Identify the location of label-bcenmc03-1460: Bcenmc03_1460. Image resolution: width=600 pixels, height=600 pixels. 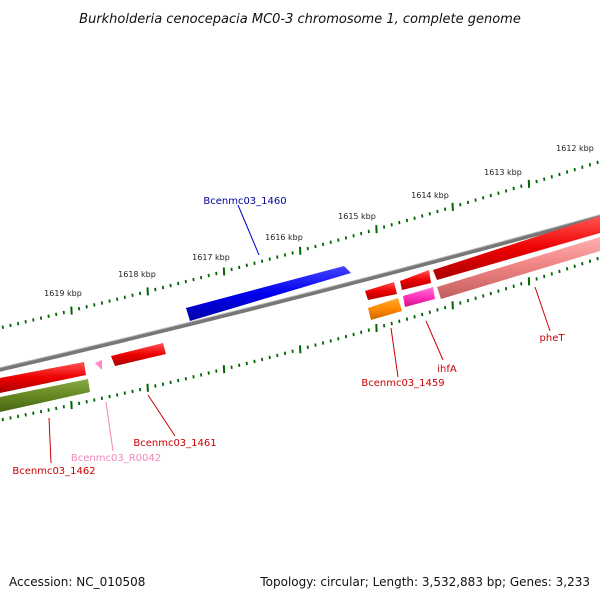
(244, 201).